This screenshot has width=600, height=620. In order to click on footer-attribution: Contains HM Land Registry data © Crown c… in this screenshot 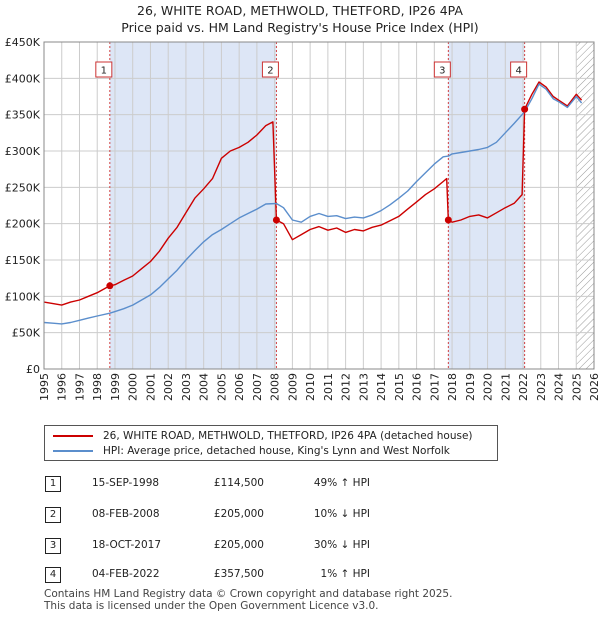, I will do `click(248, 600)`.